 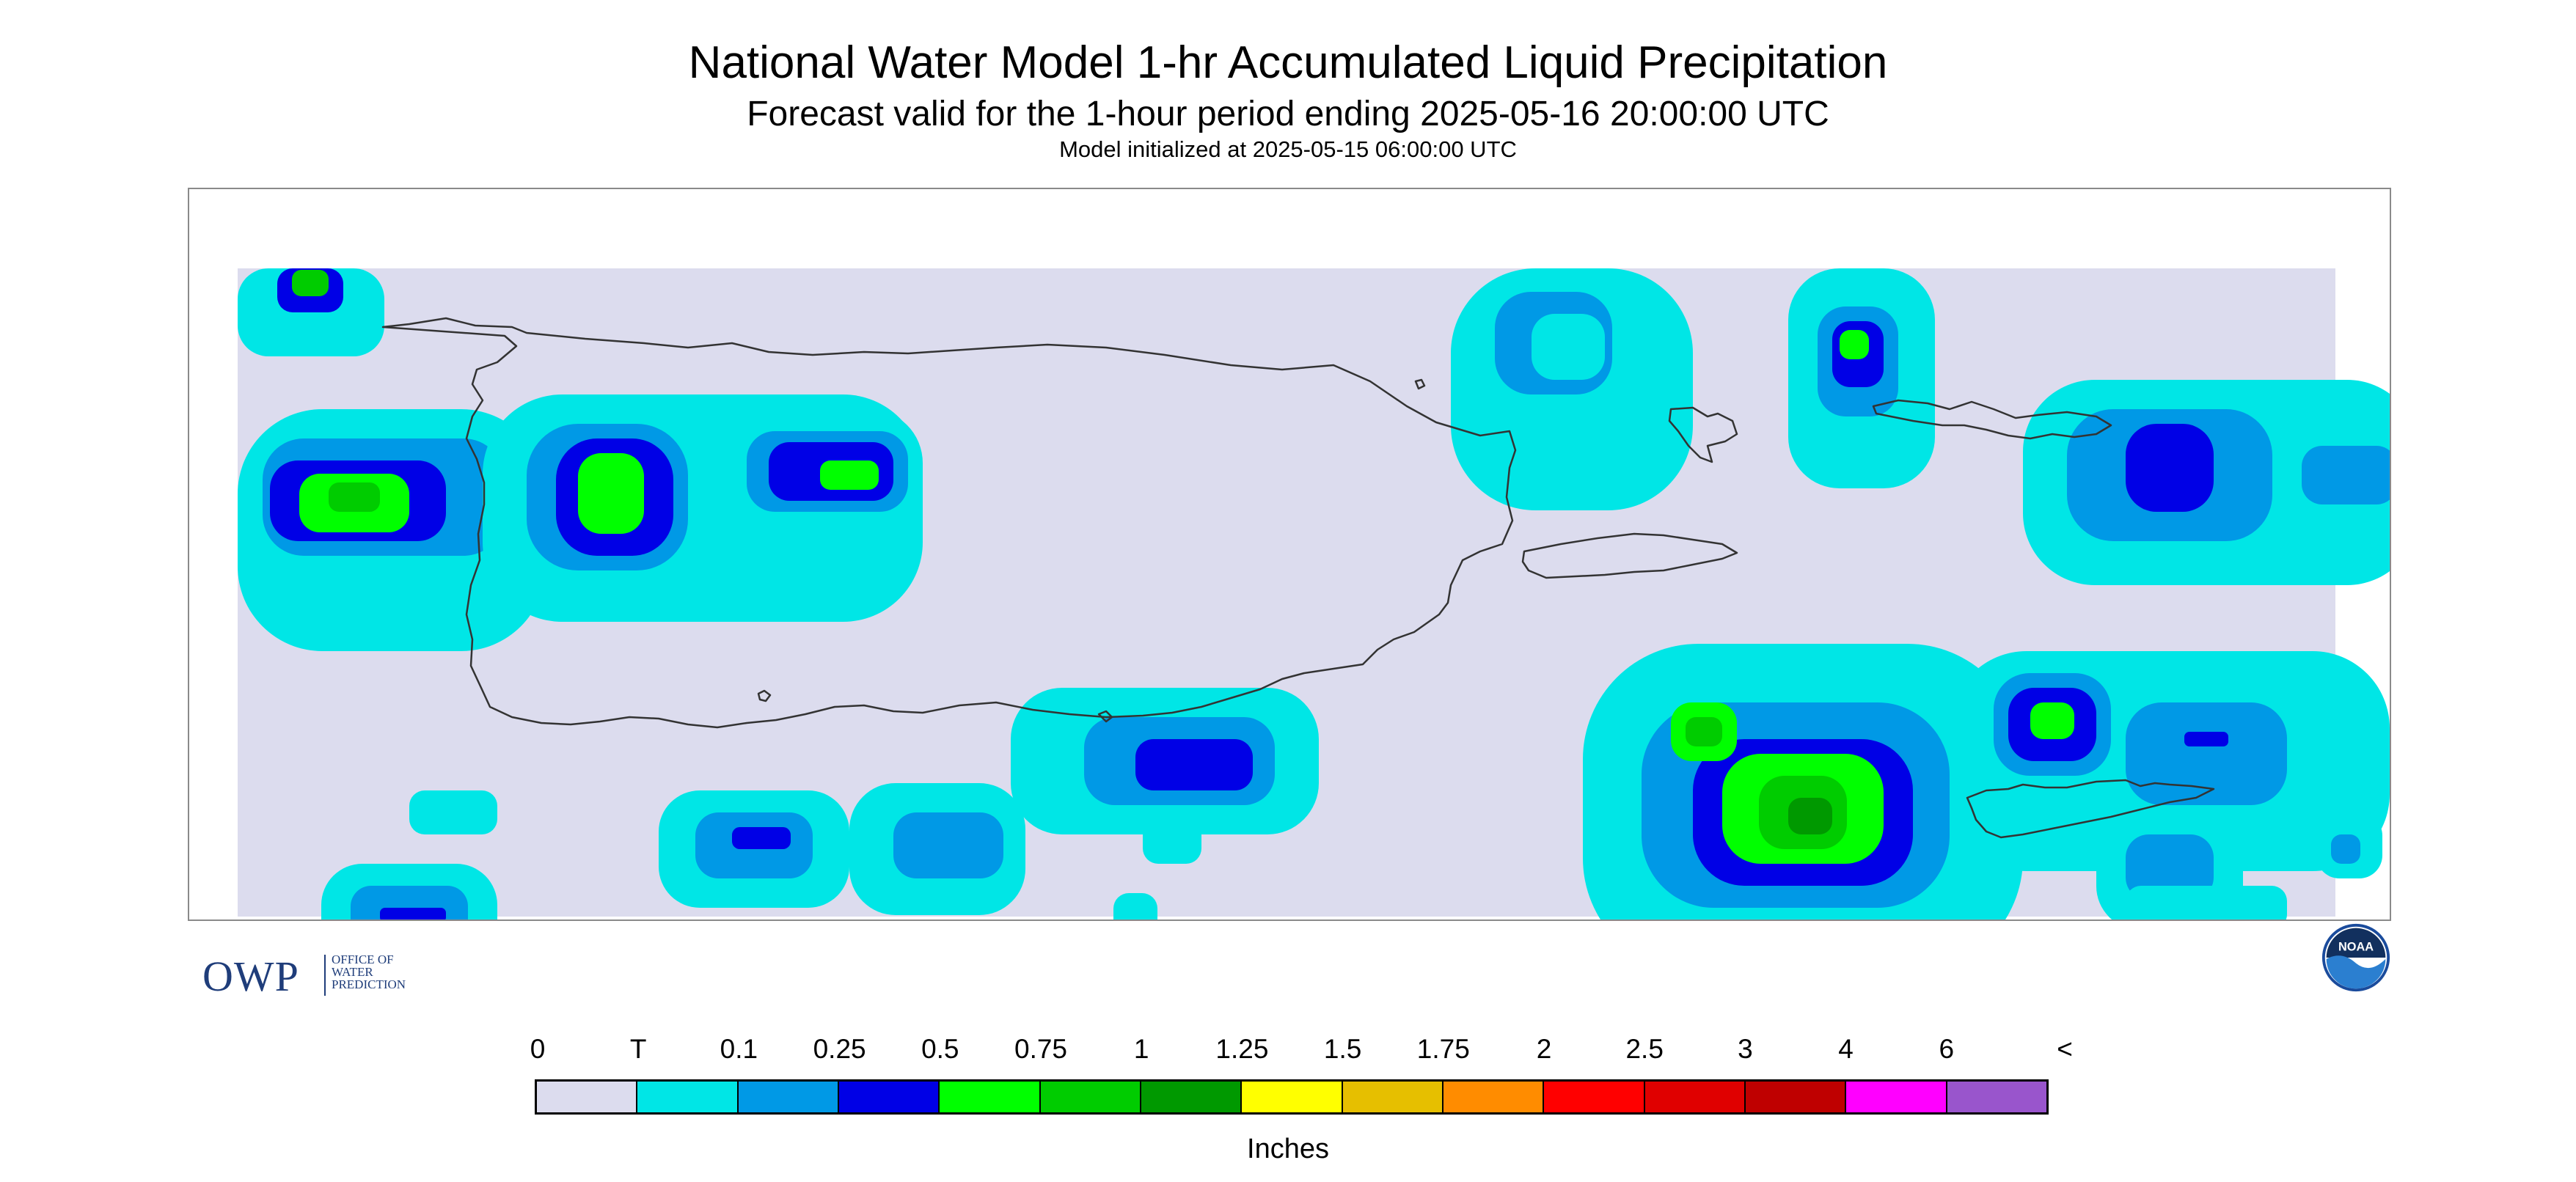 What do you see at coordinates (1644, 1049) in the screenshot?
I see `colorbar-tick-label: 2.5` at bounding box center [1644, 1049].